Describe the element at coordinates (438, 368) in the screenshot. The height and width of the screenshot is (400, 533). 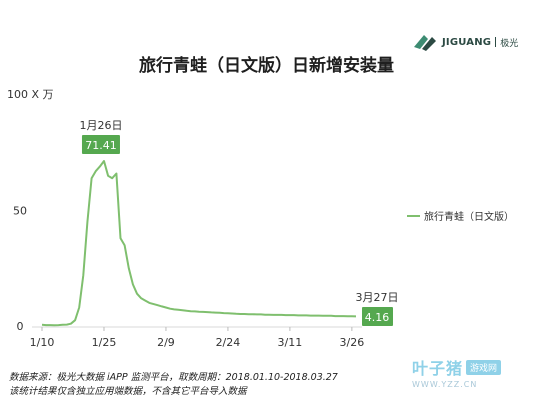
I see `watermark-main: 叶子猪` at that location.